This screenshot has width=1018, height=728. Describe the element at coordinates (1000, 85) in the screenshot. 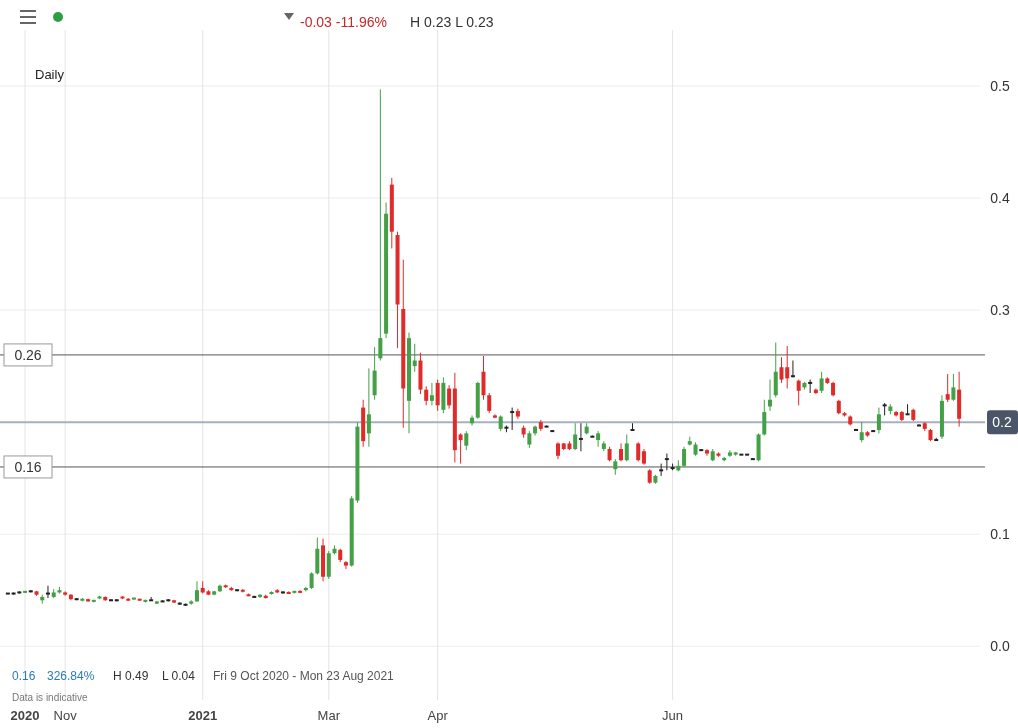

I see `y-tick-label: 0.5` at that location.